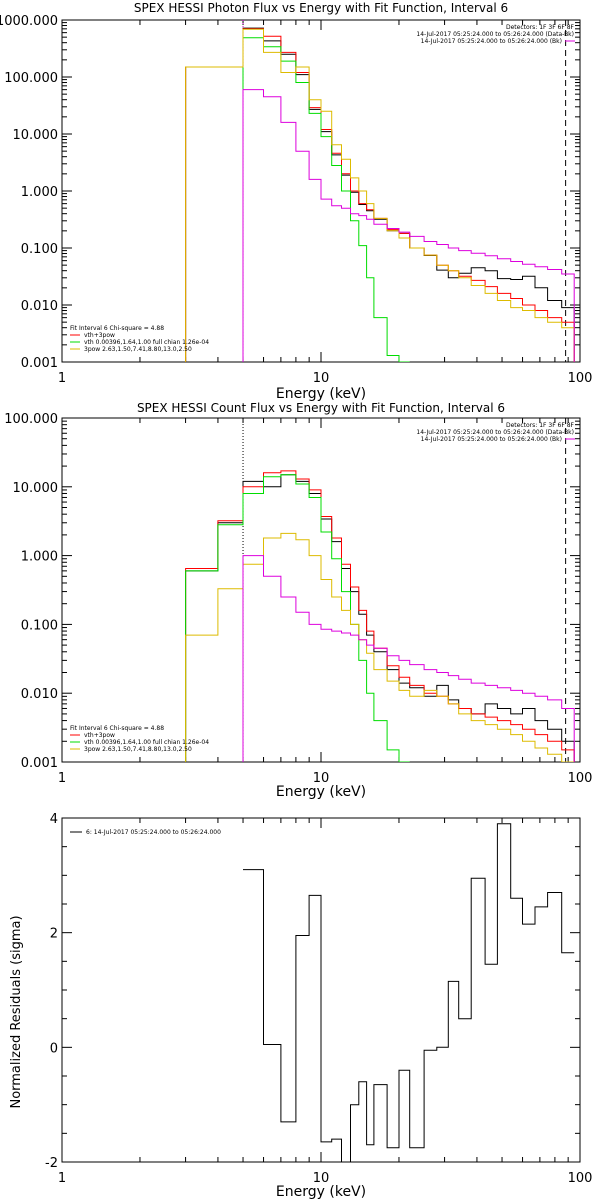 This screenshot has height=1200, width=600. Describe the element at coordinates (39, 763) in the screenshot. I see `count-y-tick-label: 0.001` at that location.